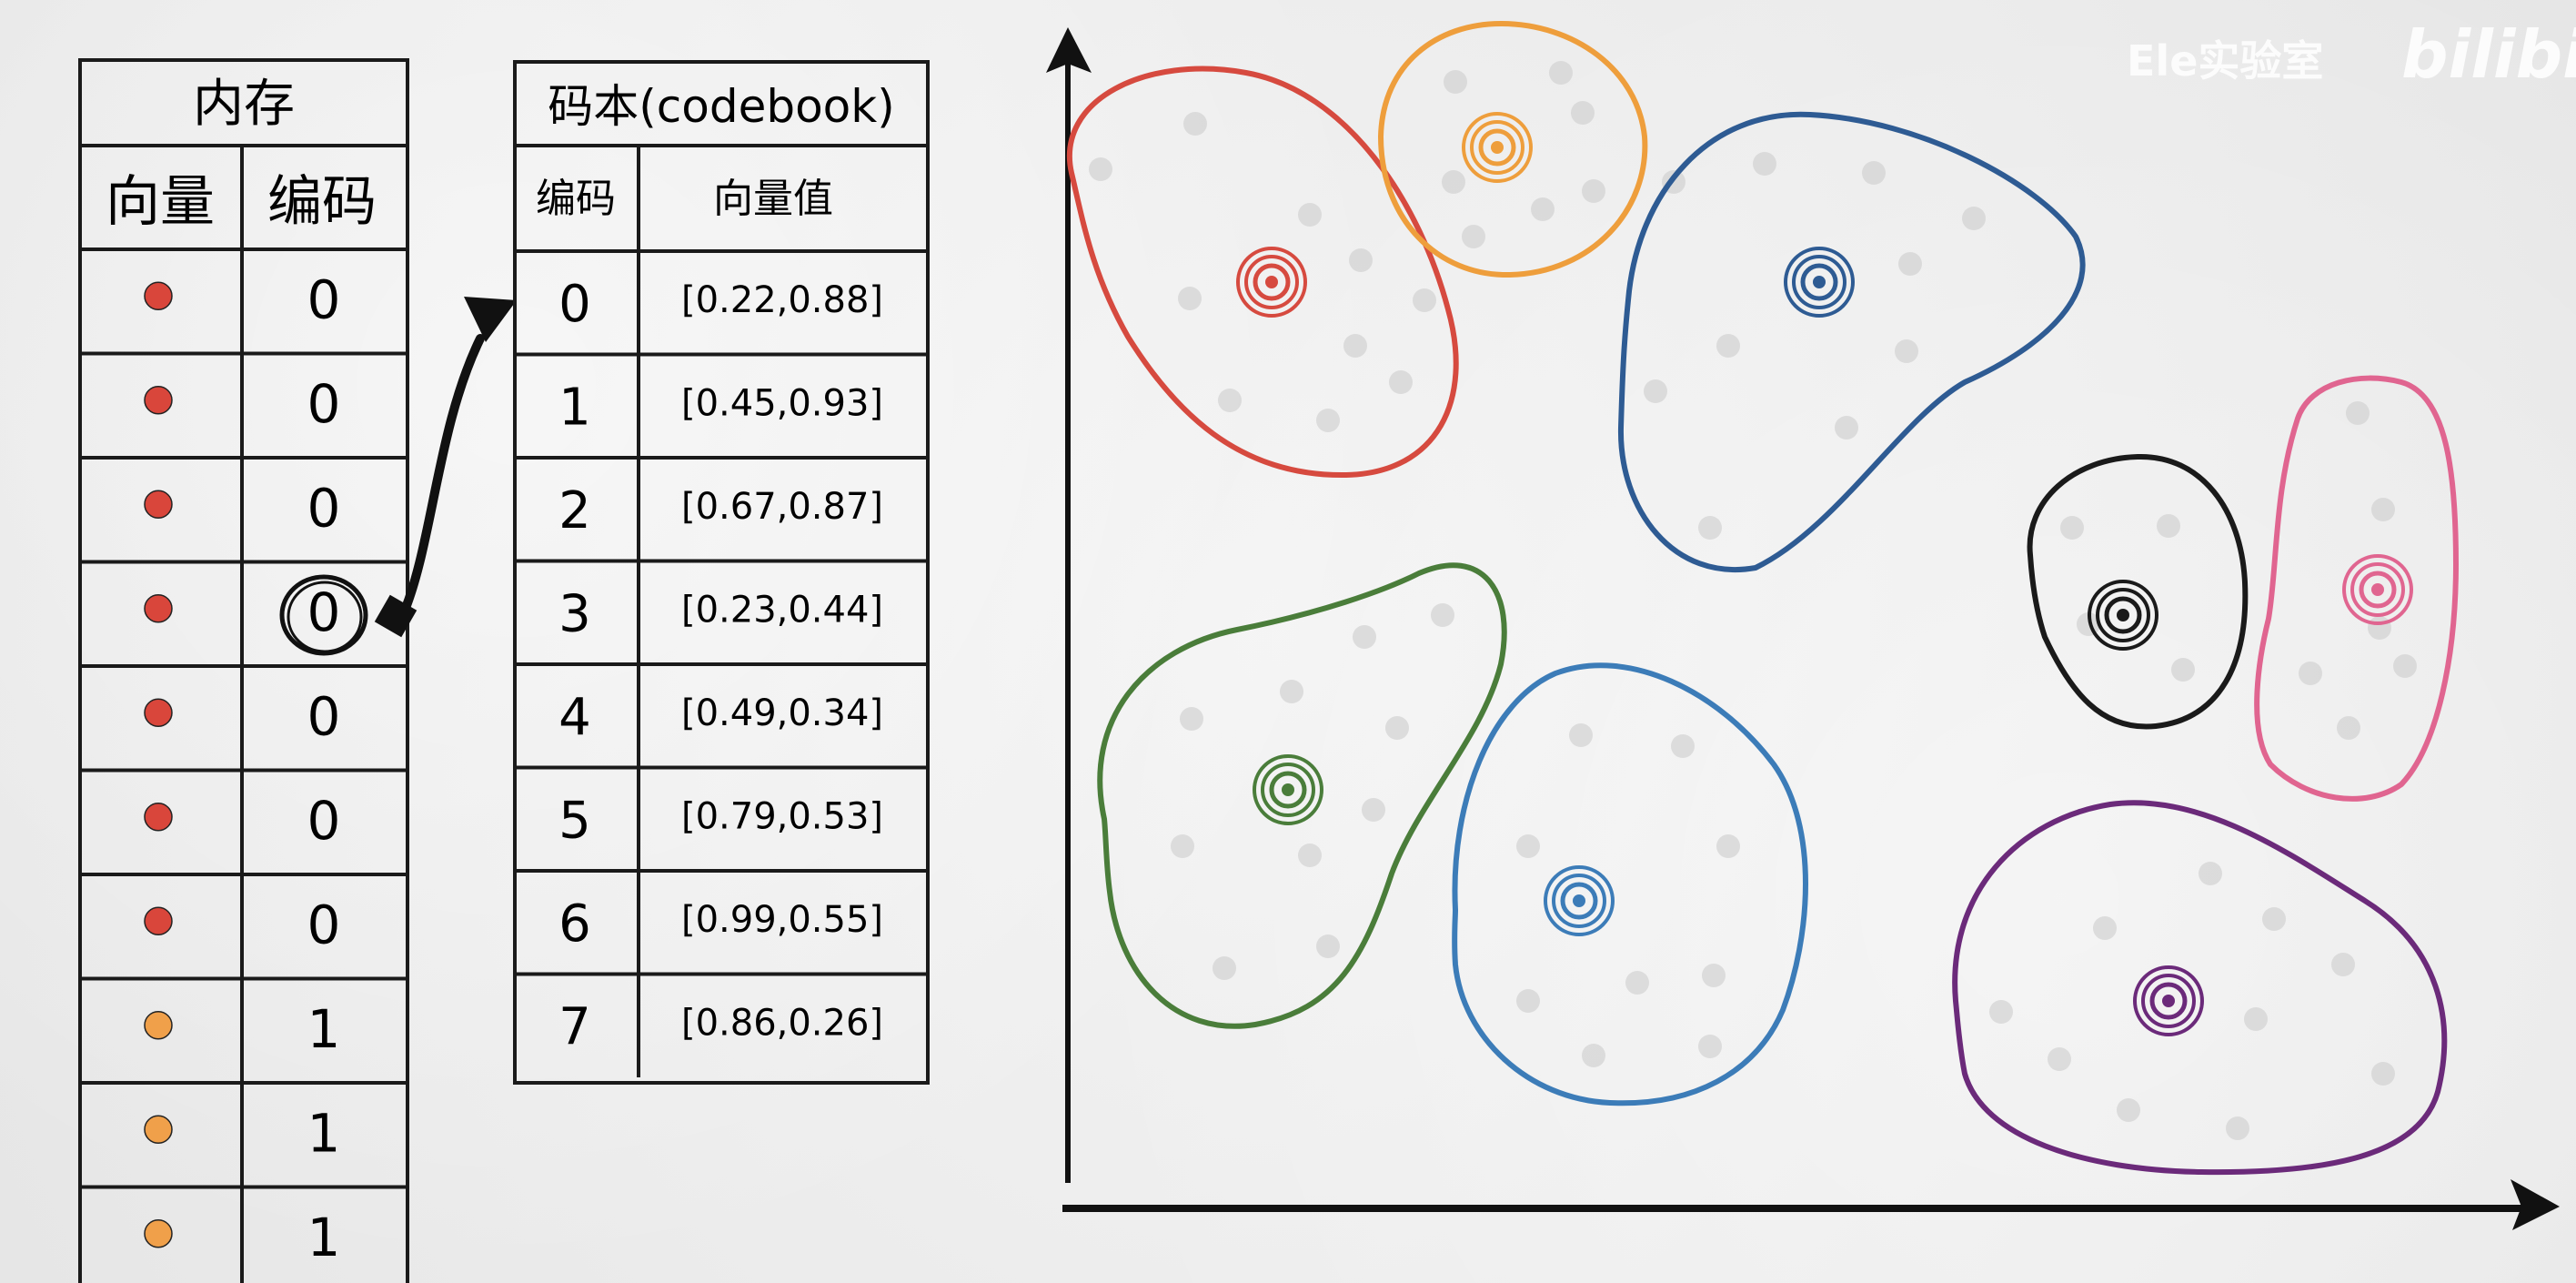  Describe the element at coordinates (782, 507) in the screenshot. I see `codebook-vector-cell: [0.67,0.87]` at that location.